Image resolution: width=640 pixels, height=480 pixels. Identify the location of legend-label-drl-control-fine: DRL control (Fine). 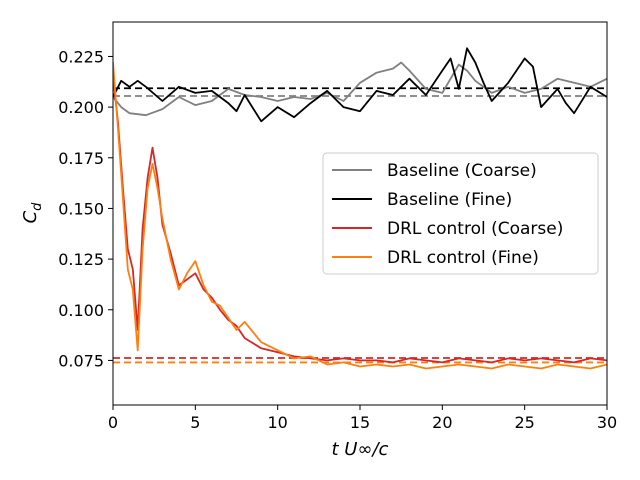
(463, 258).